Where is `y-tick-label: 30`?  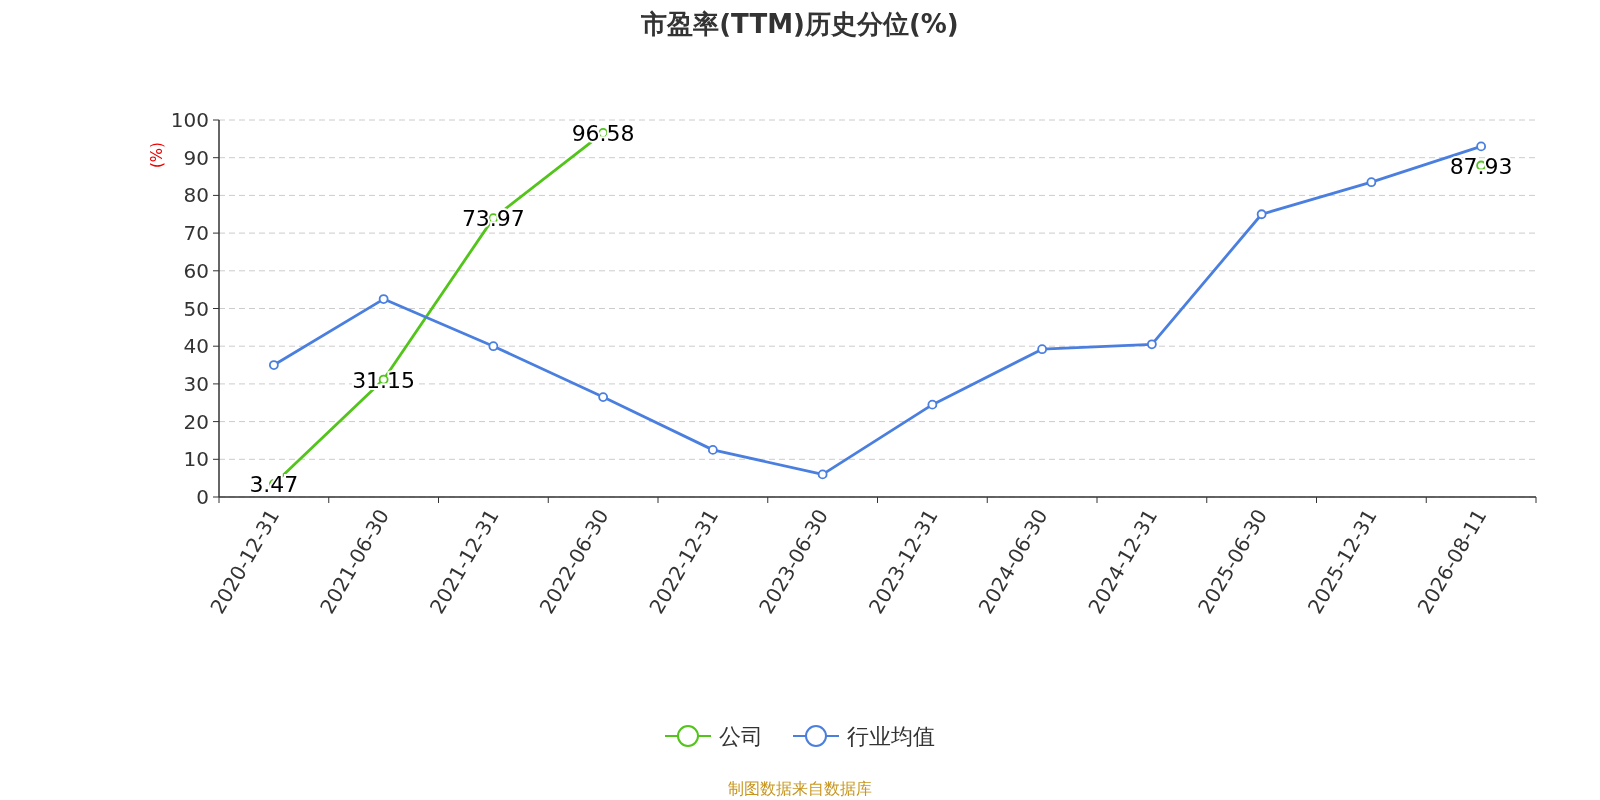
y-tick-label: 30 is located at coordinates (196, 383).